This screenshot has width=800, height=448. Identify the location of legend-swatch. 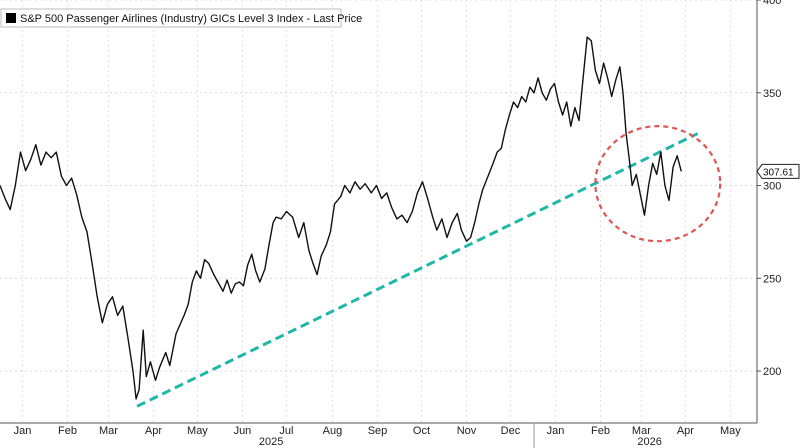
(11, 18).